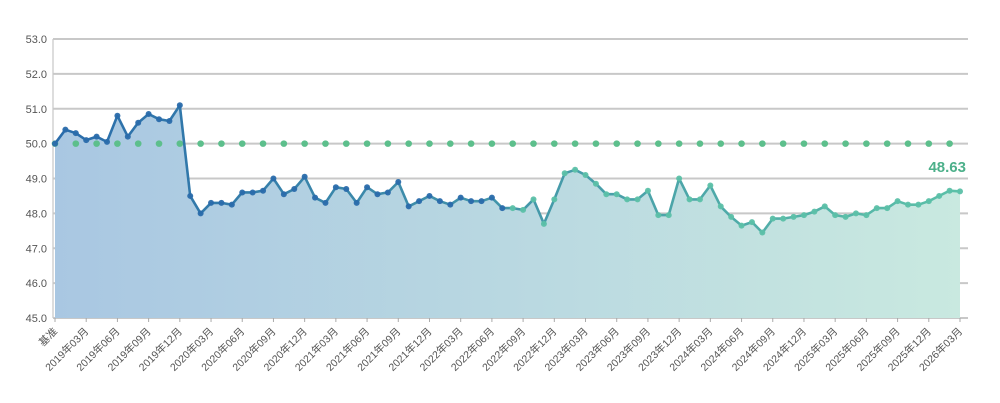  Describe the element at coordinates (48, 337) in the screenshot. I see `x-tick-label: 基准` at that location.